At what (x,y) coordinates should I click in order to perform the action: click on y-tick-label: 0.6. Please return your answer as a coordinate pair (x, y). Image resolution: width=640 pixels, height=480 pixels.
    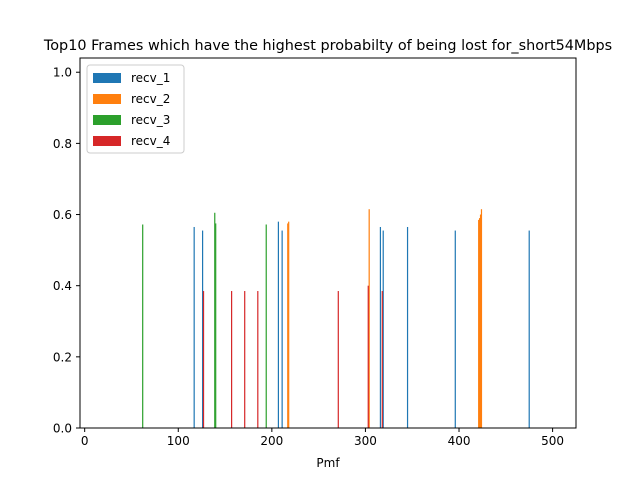
    Looking at the image, I should click on (62, 215).